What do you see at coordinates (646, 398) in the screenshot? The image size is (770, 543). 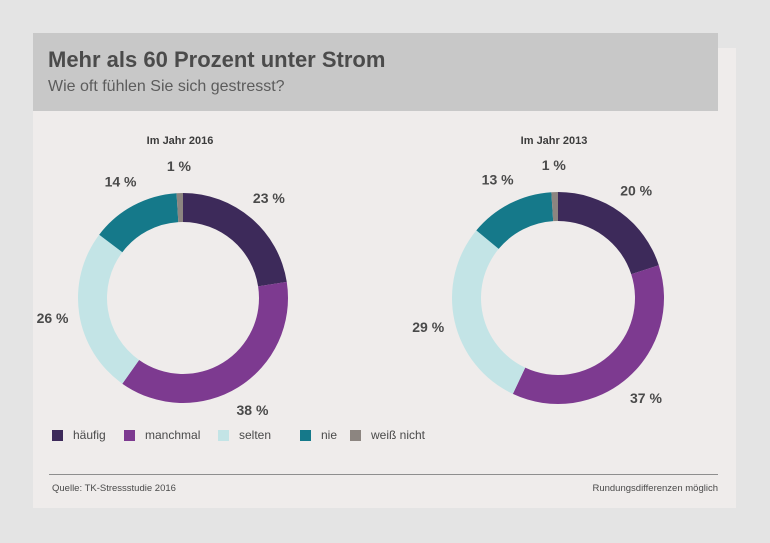 I see `data-label: 37 %` at bounding box center [646, 398].